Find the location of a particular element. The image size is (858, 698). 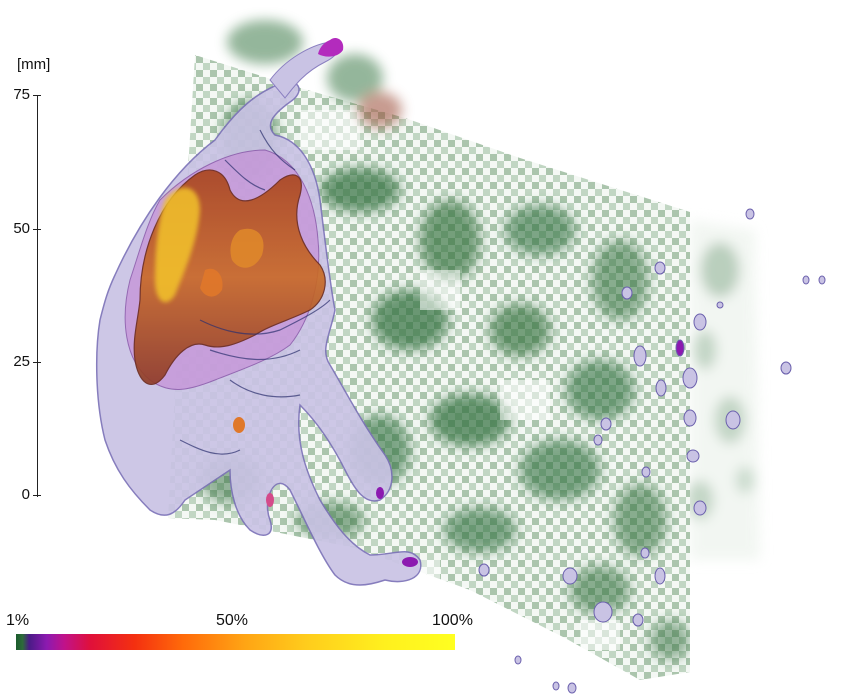

magenta-tips is located at coordinates (397, 527).